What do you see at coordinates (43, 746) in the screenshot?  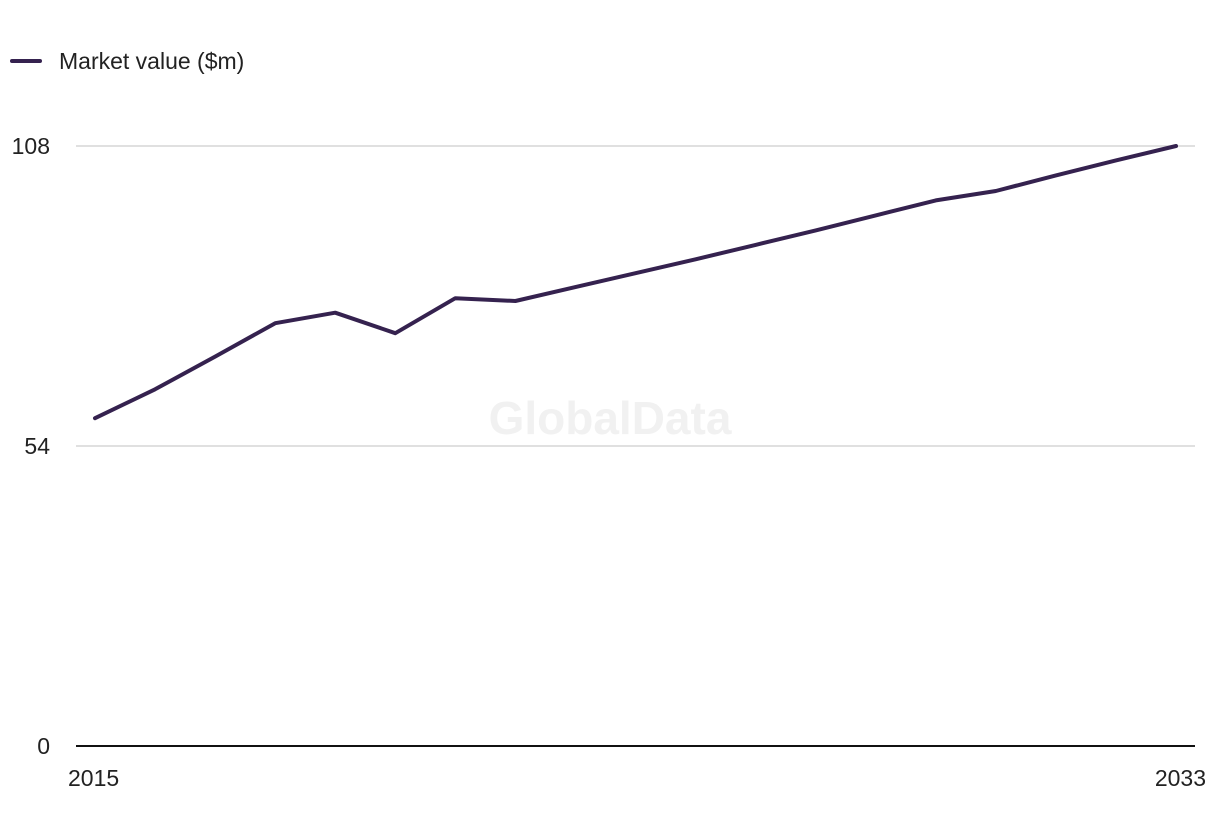 I see `y-tick-label: 0` at bounding box center [43, 746].